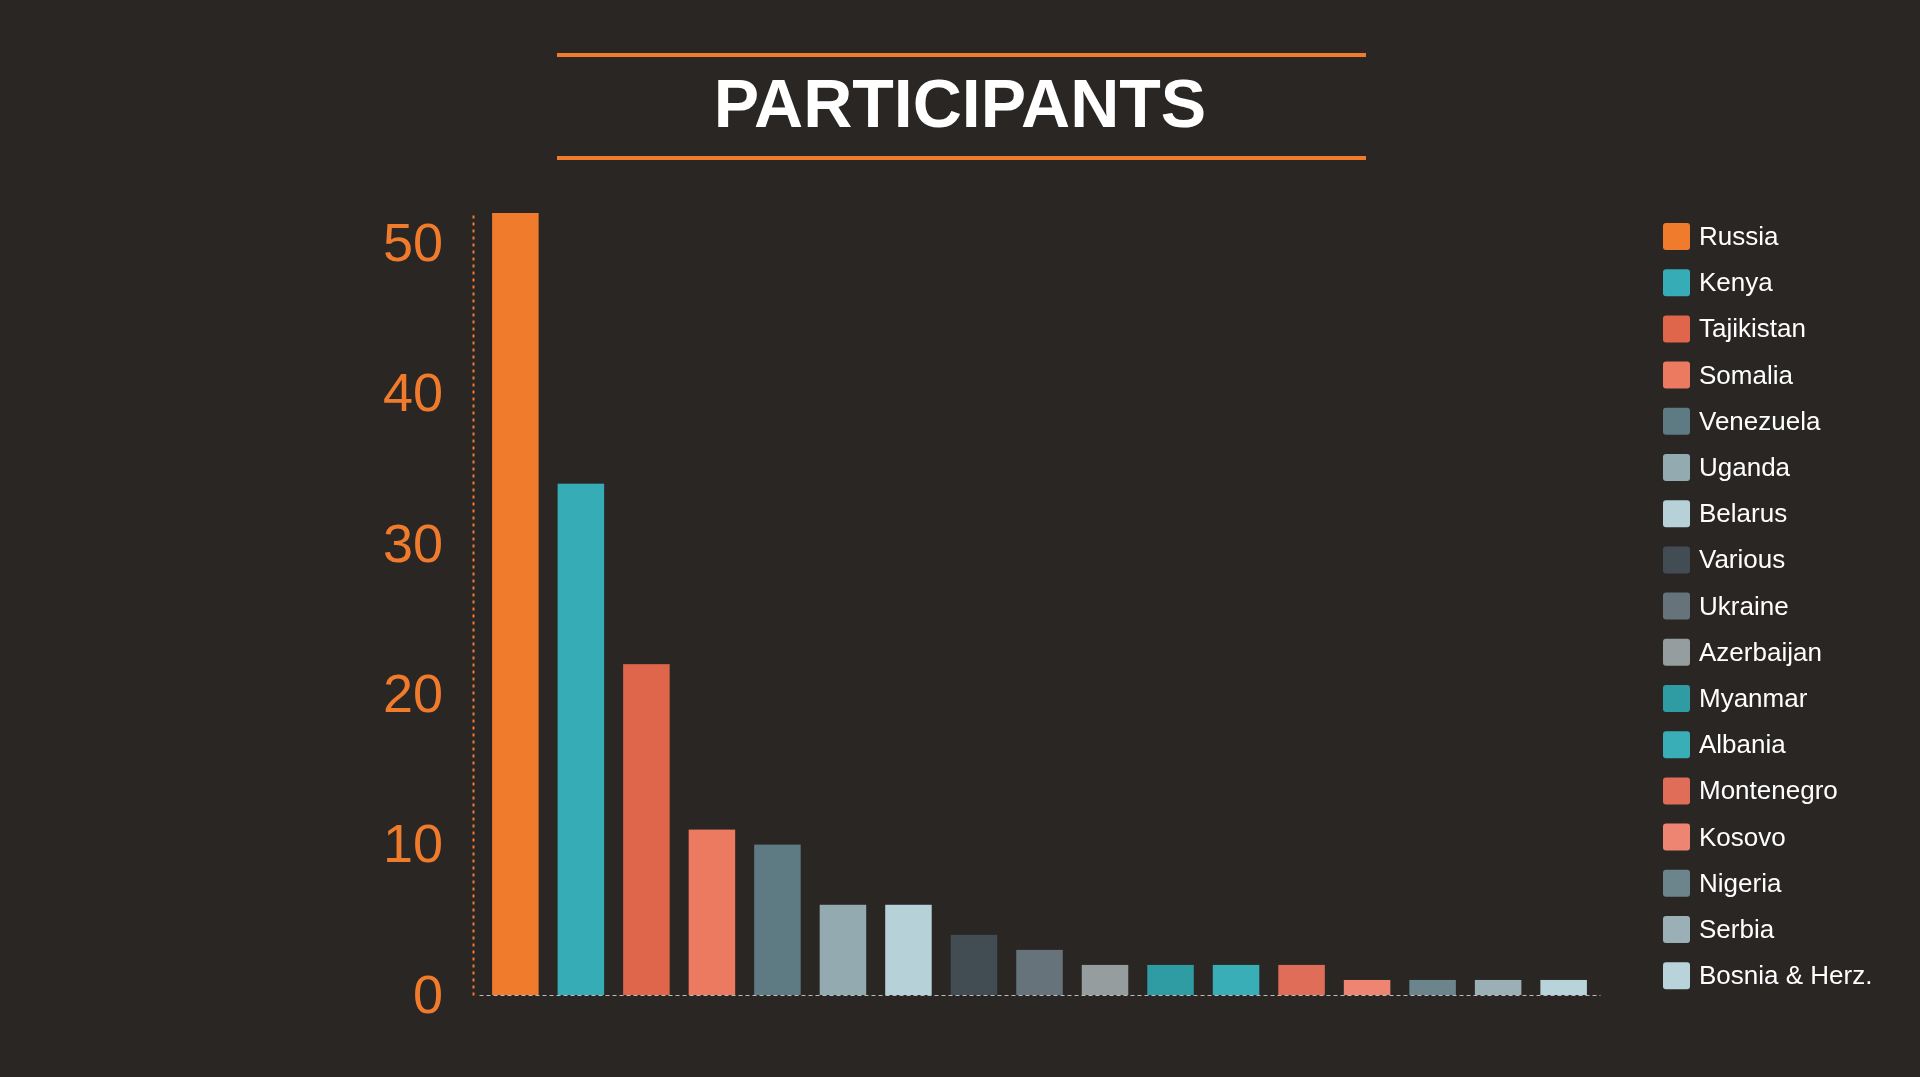  I want to click on legend-label: Somalia, so click(1746, 374).